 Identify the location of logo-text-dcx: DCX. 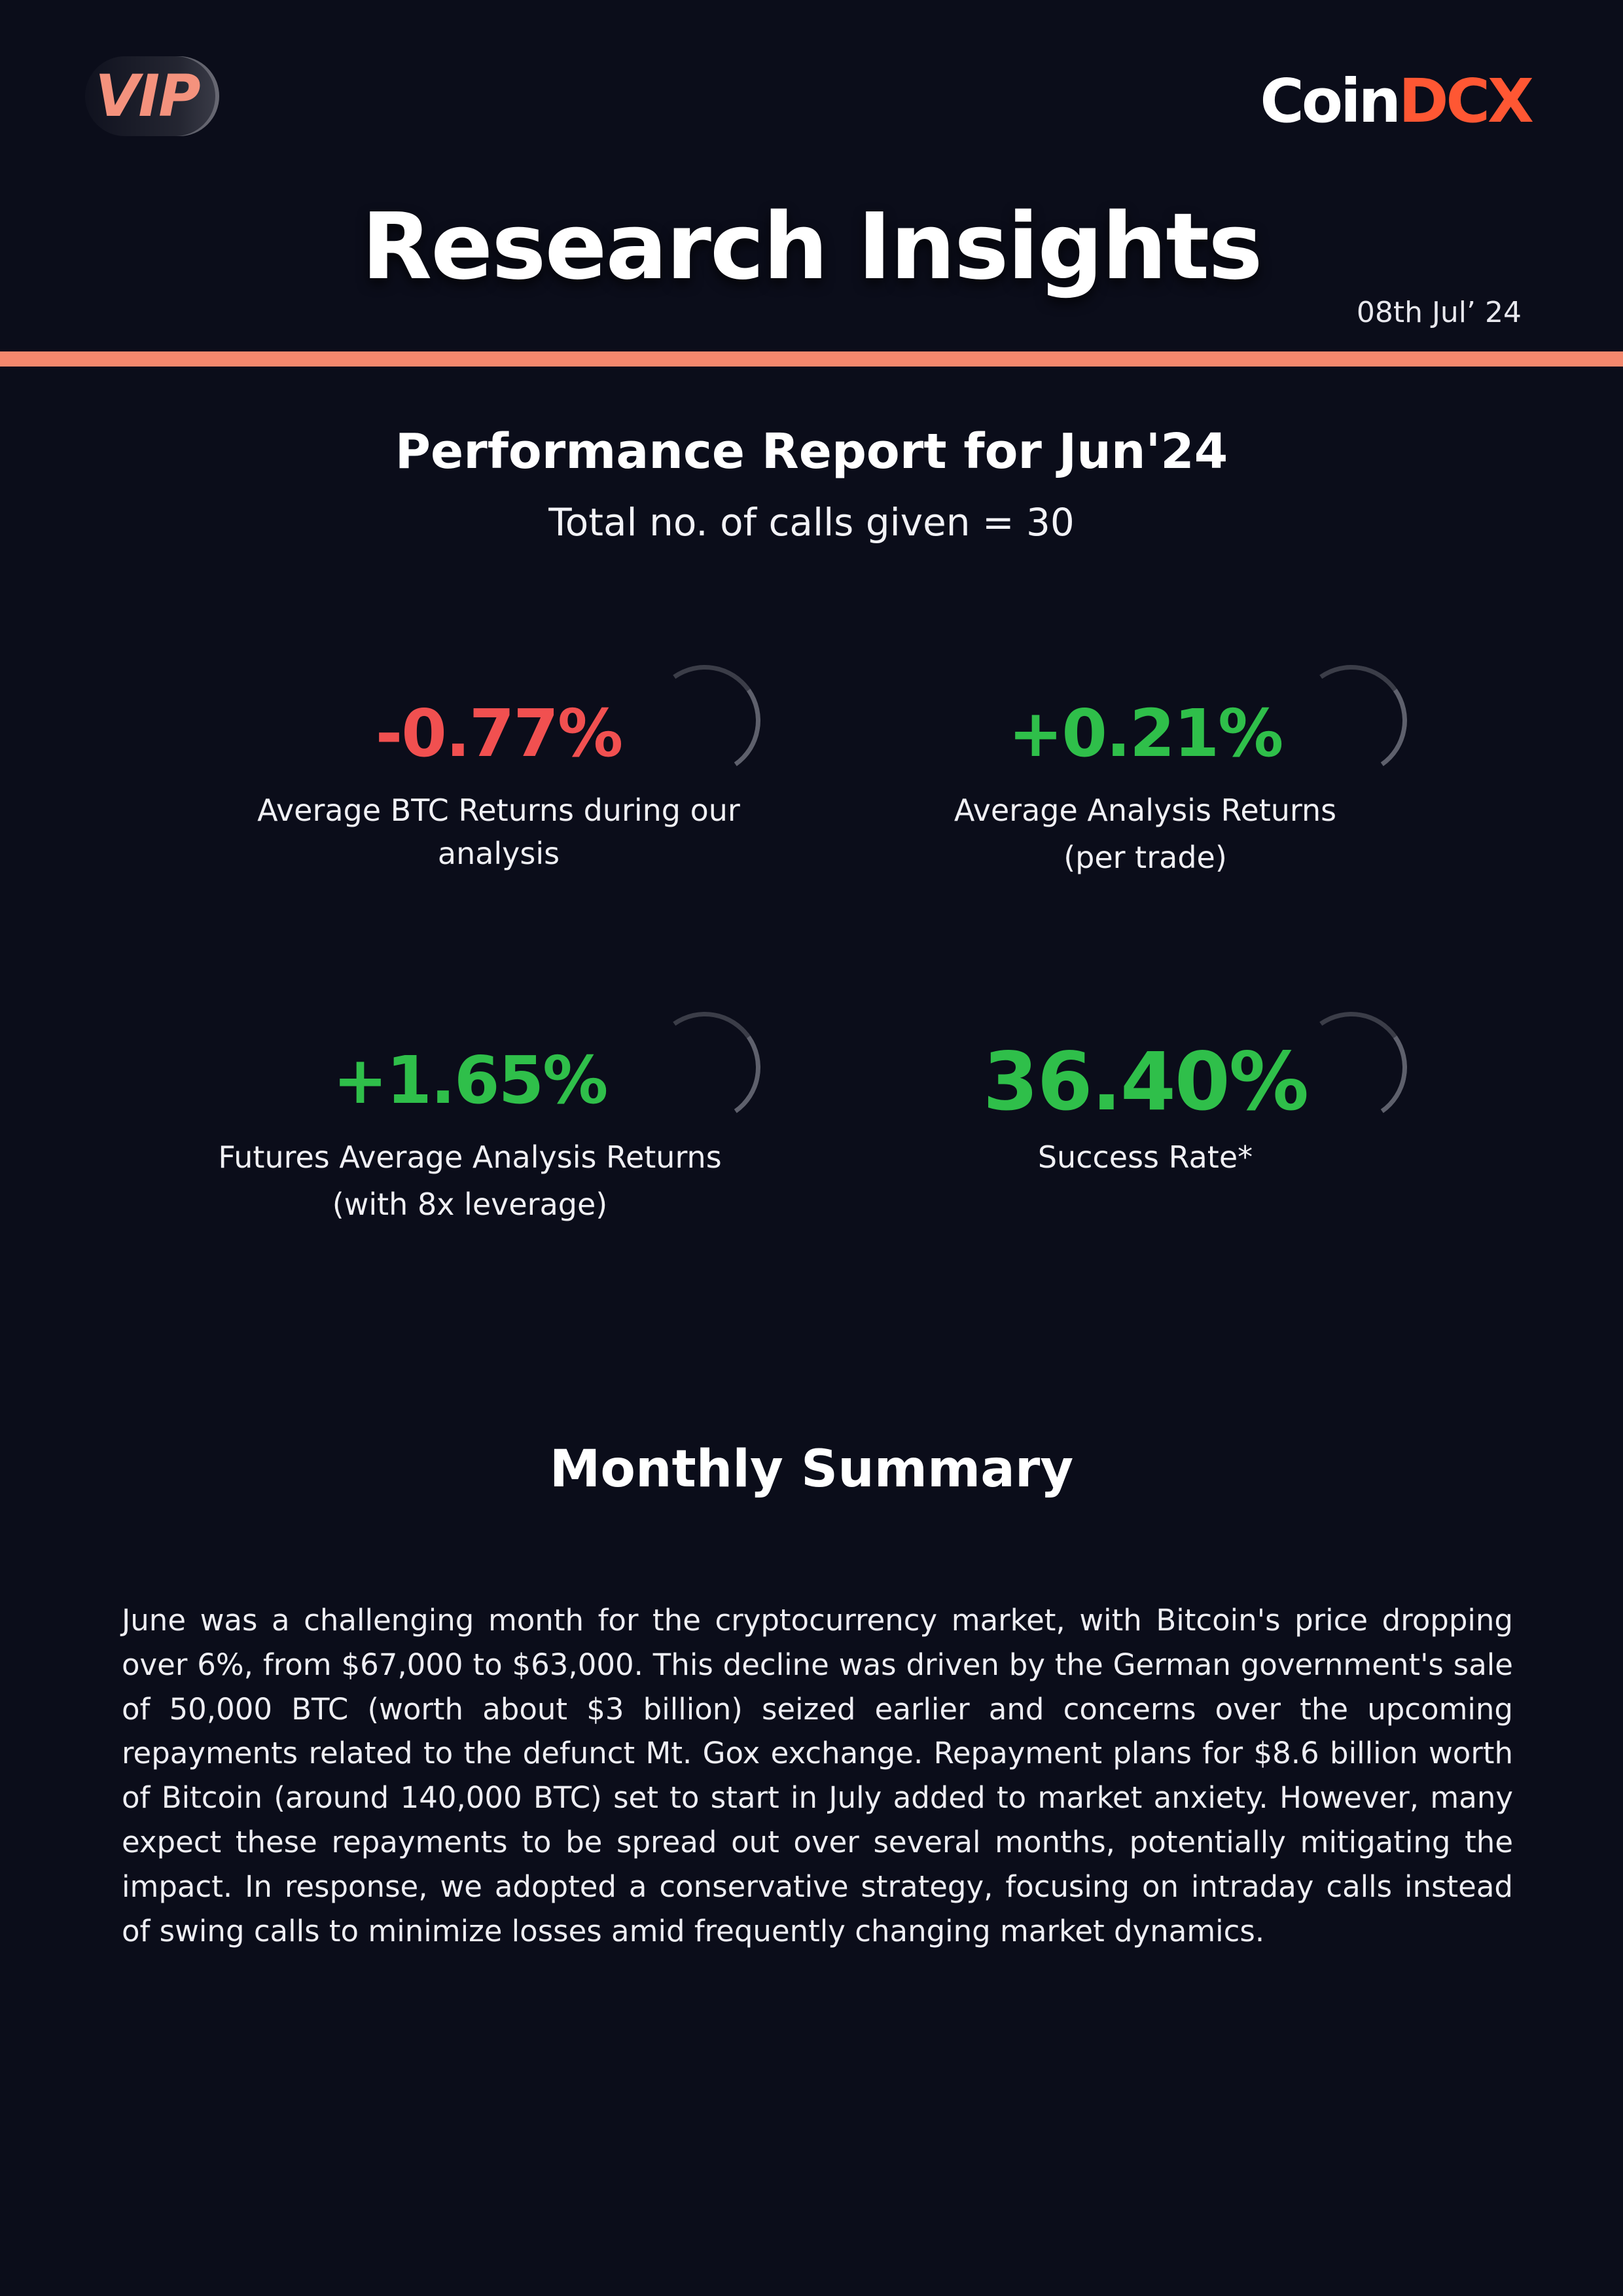
(1466, 101).